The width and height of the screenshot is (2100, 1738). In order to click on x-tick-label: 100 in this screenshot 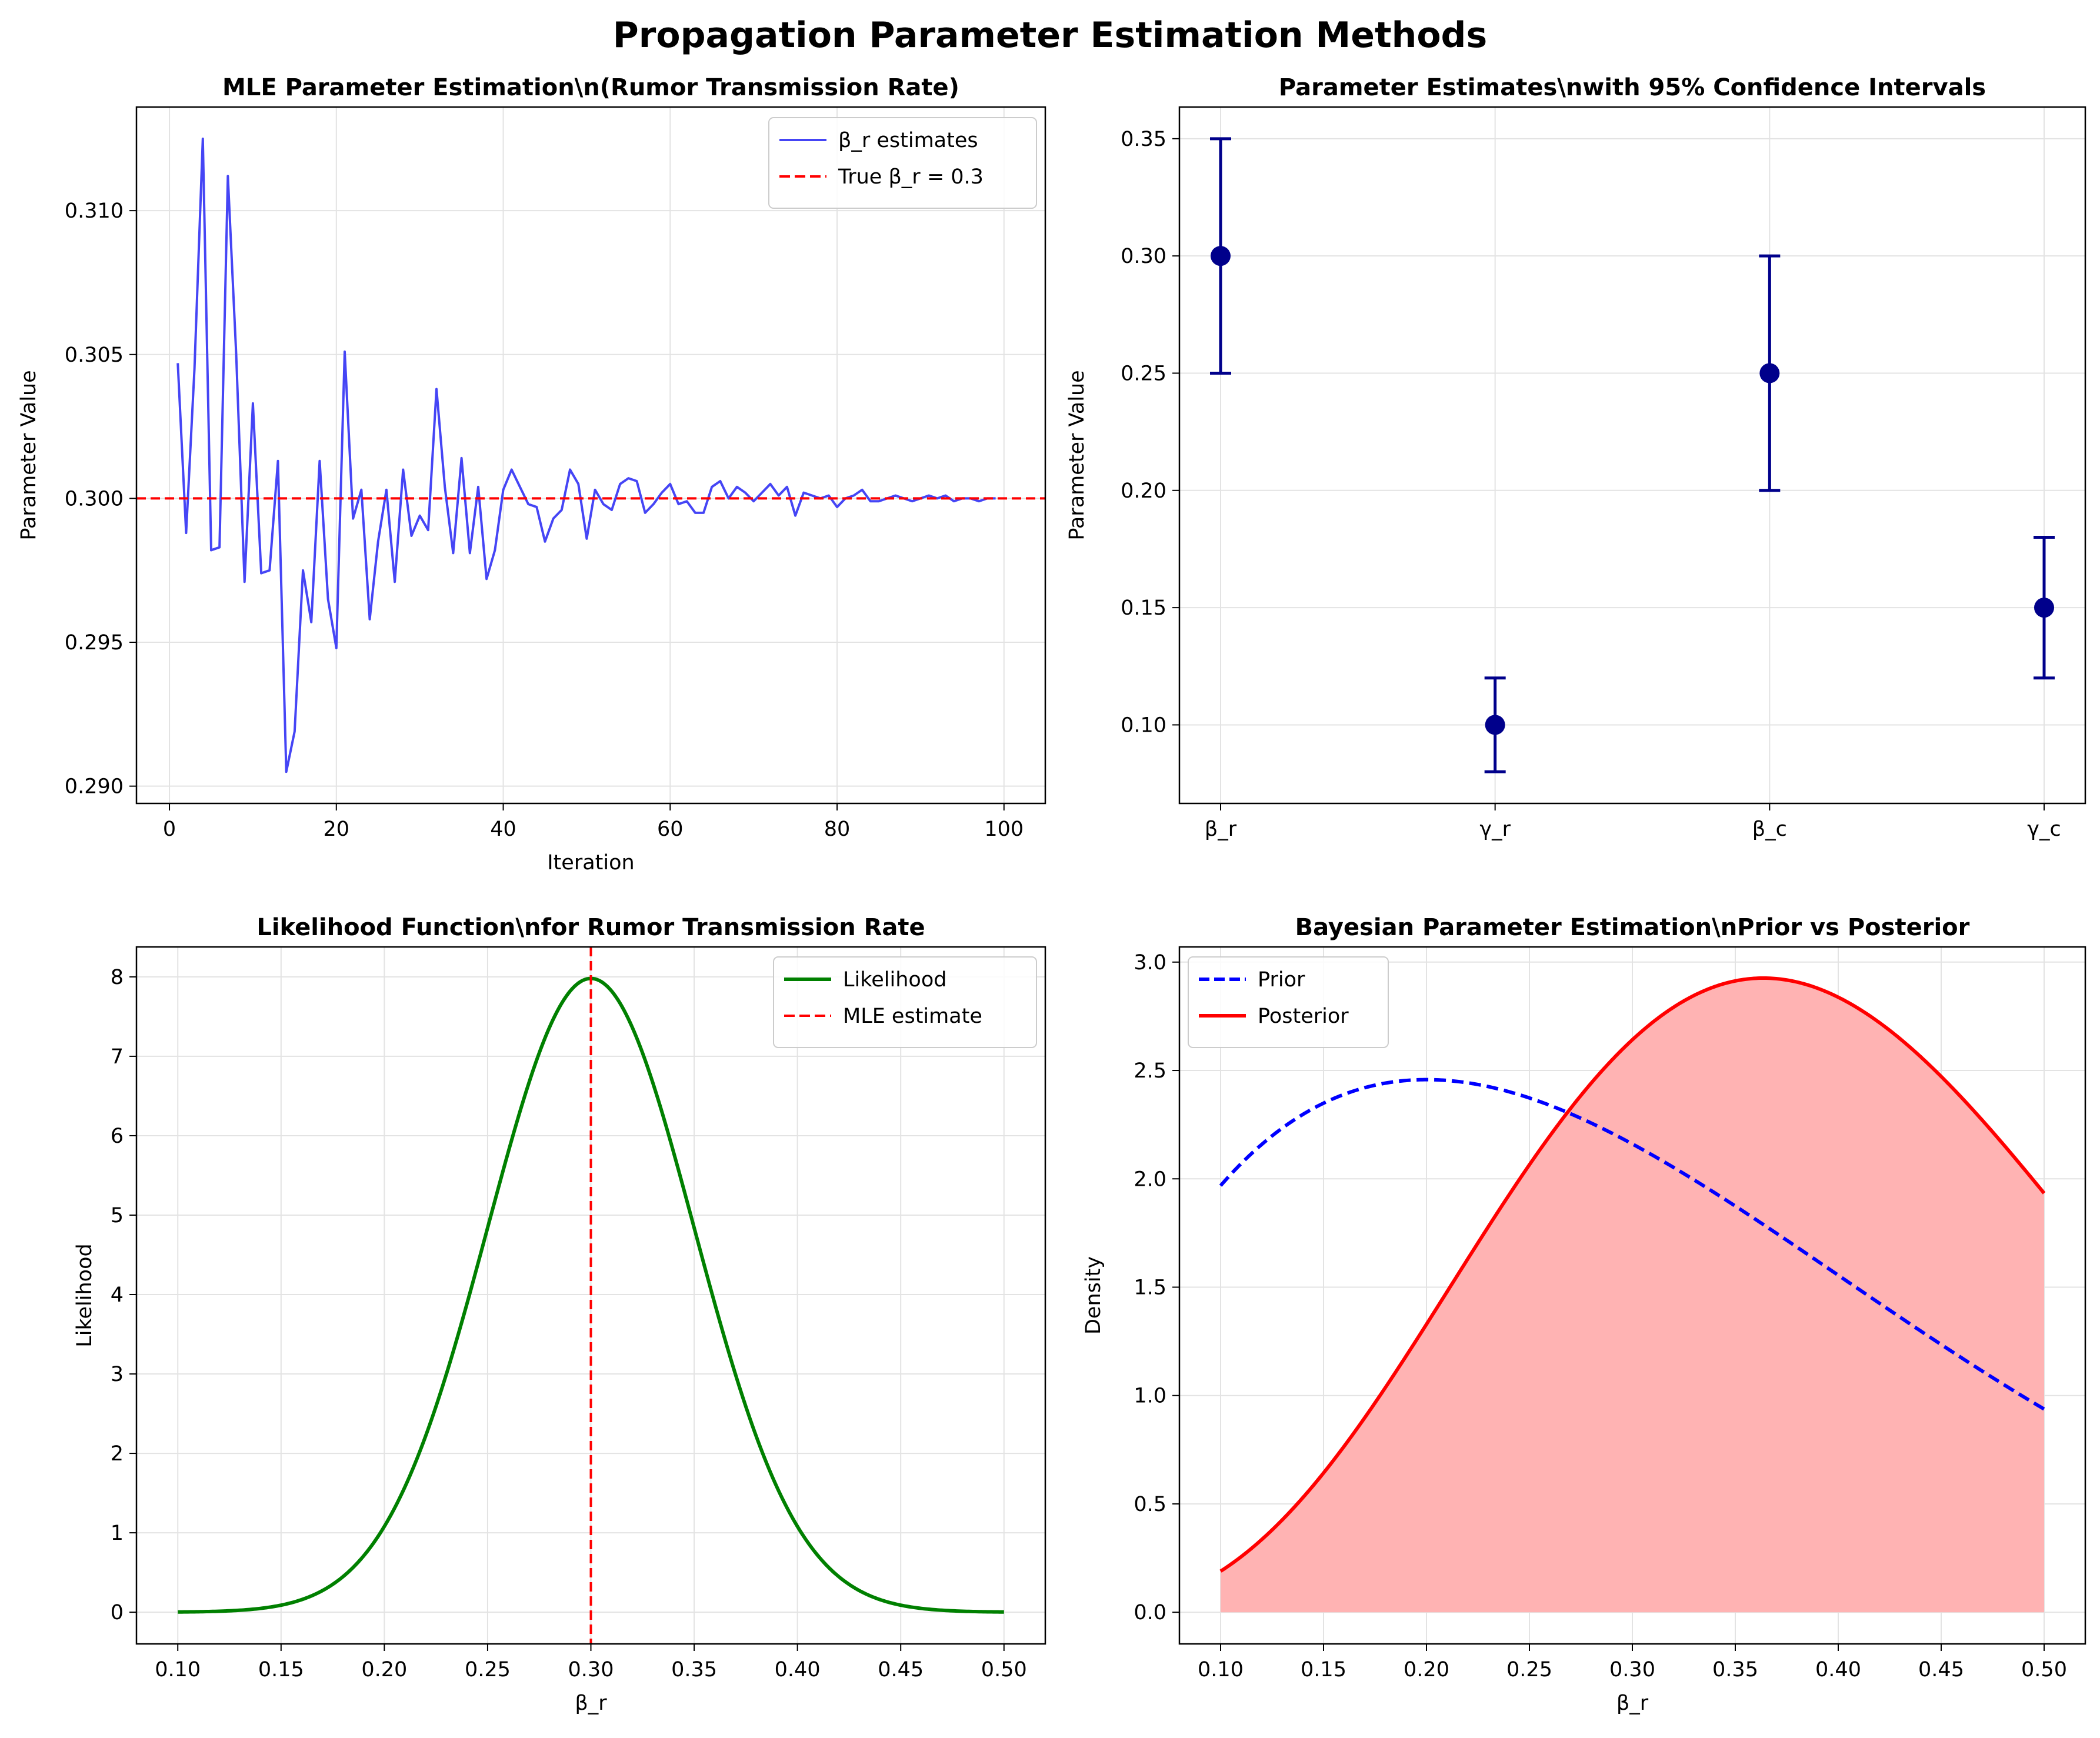, I will do `click(1004, 829)`.